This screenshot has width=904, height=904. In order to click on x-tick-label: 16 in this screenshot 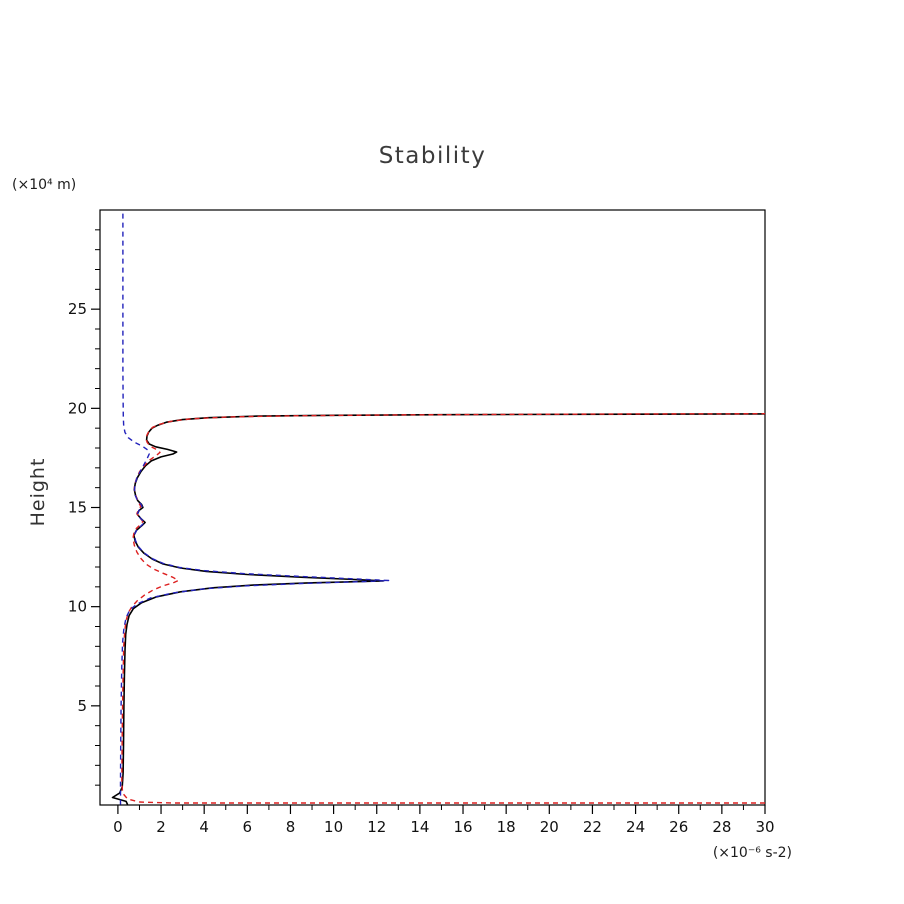, I will do `click(462, 827)`.